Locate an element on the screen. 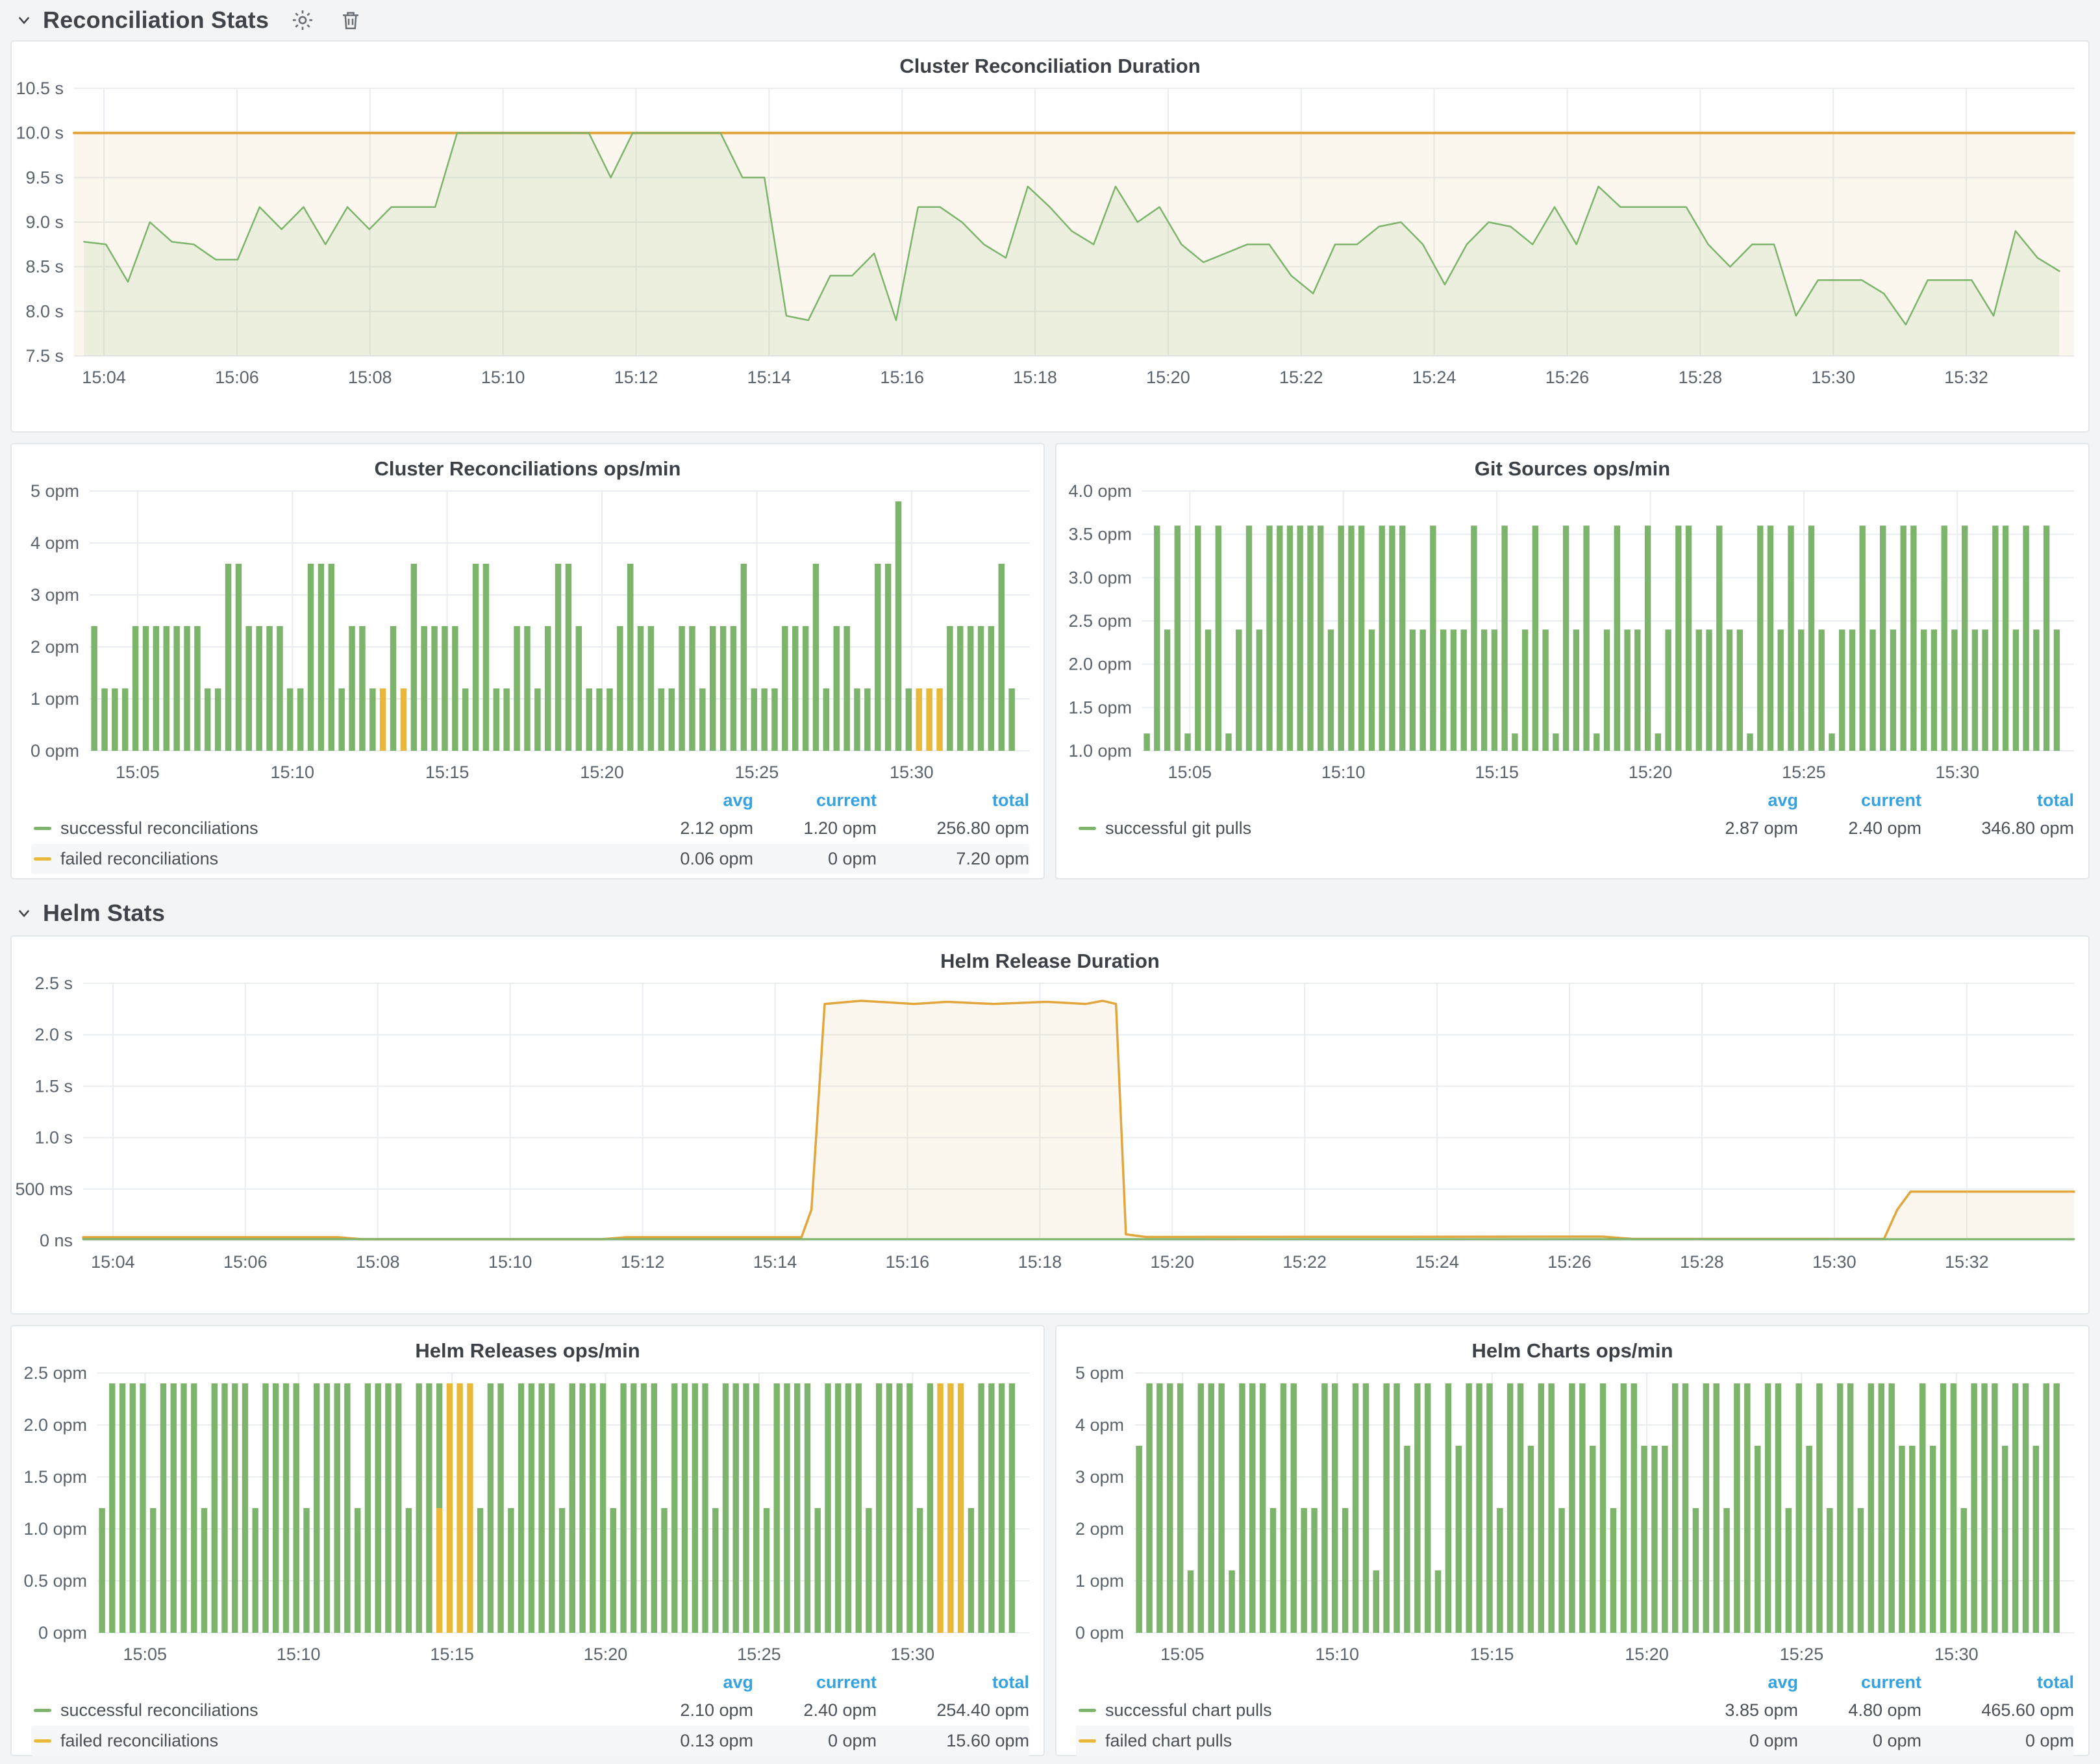 Image resolution: width=2100 pixels, height=1764 pixels. section-helm-stats: Helm Stats is located at coordinates (1050, 907).